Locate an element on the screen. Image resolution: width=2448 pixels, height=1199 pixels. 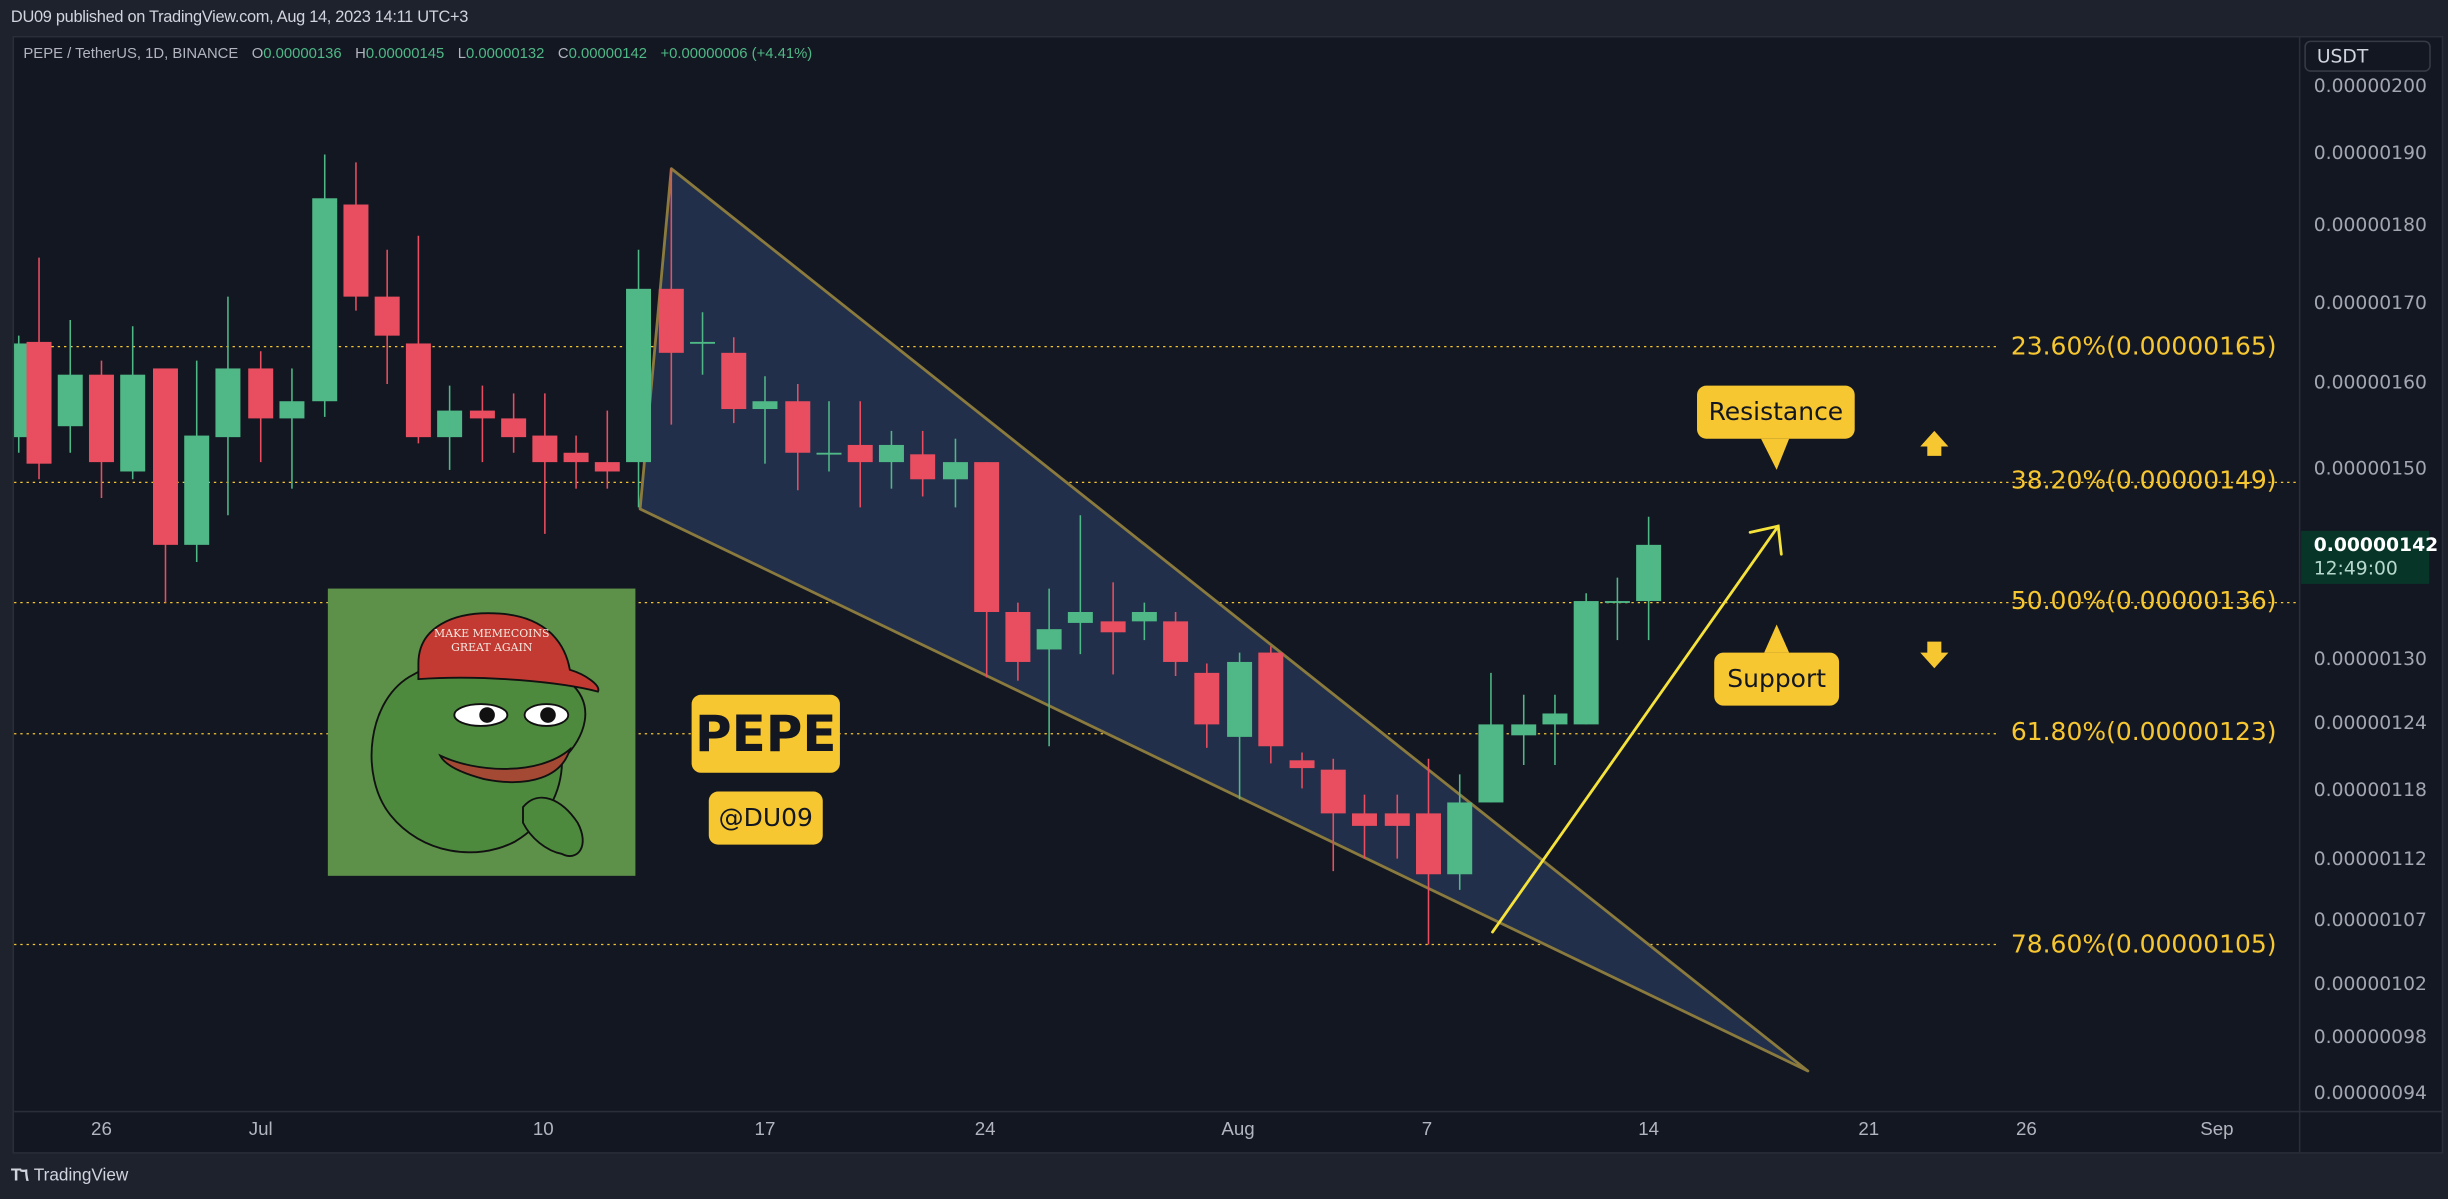
author-handle-badge: @DU09 is located at coordinates (765, 818).